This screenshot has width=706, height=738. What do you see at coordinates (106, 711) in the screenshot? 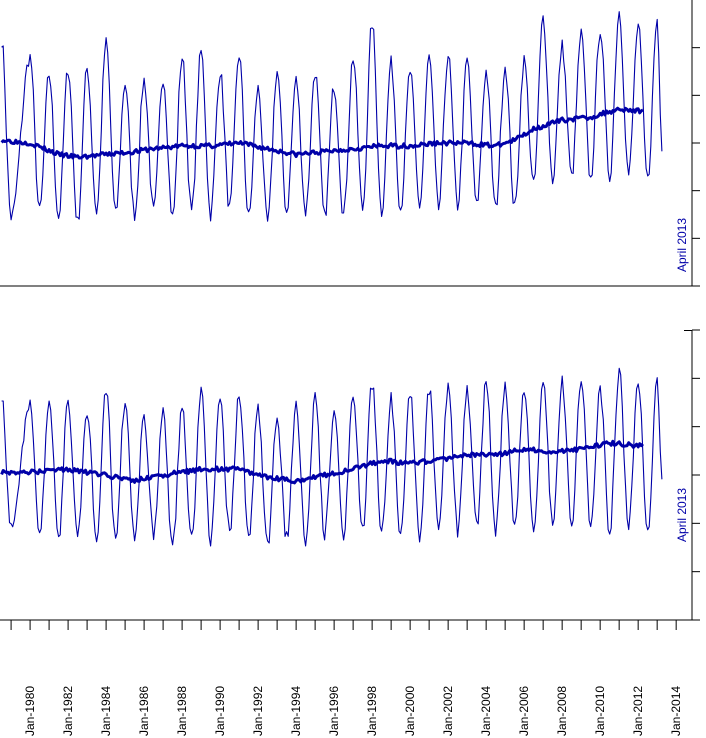
I see `x-tick-label: Jan-1984` at bounding box center [106, 711].